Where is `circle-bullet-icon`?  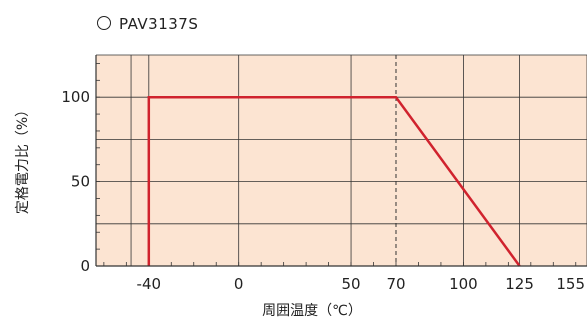
circle-bullet-icon is located at coordinates (104, 23).